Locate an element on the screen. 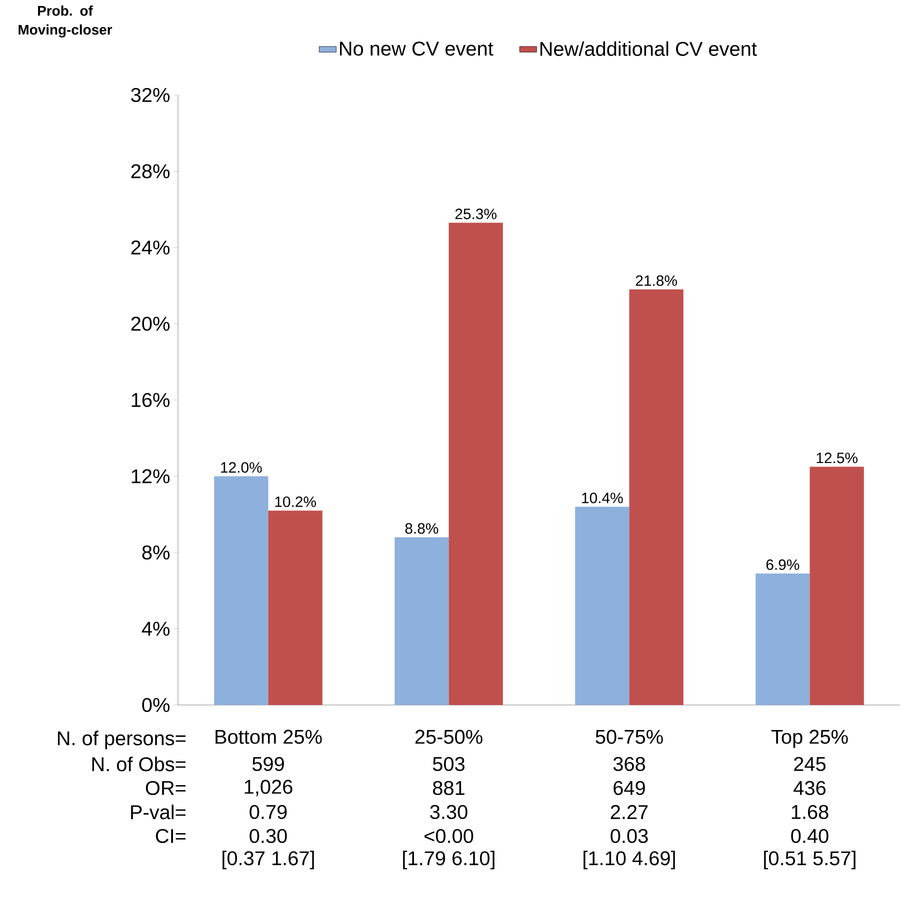  text: [1.10 4.69] is located at coordinates (629, 860).